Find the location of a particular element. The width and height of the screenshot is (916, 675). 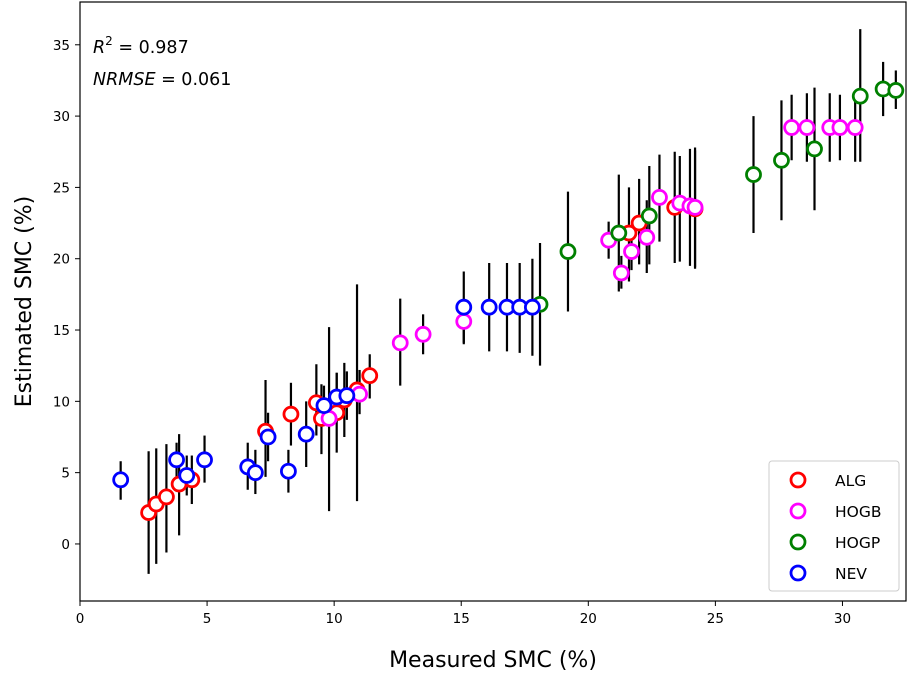

y-tick-label: 35 is located at coordinates (61, 46).